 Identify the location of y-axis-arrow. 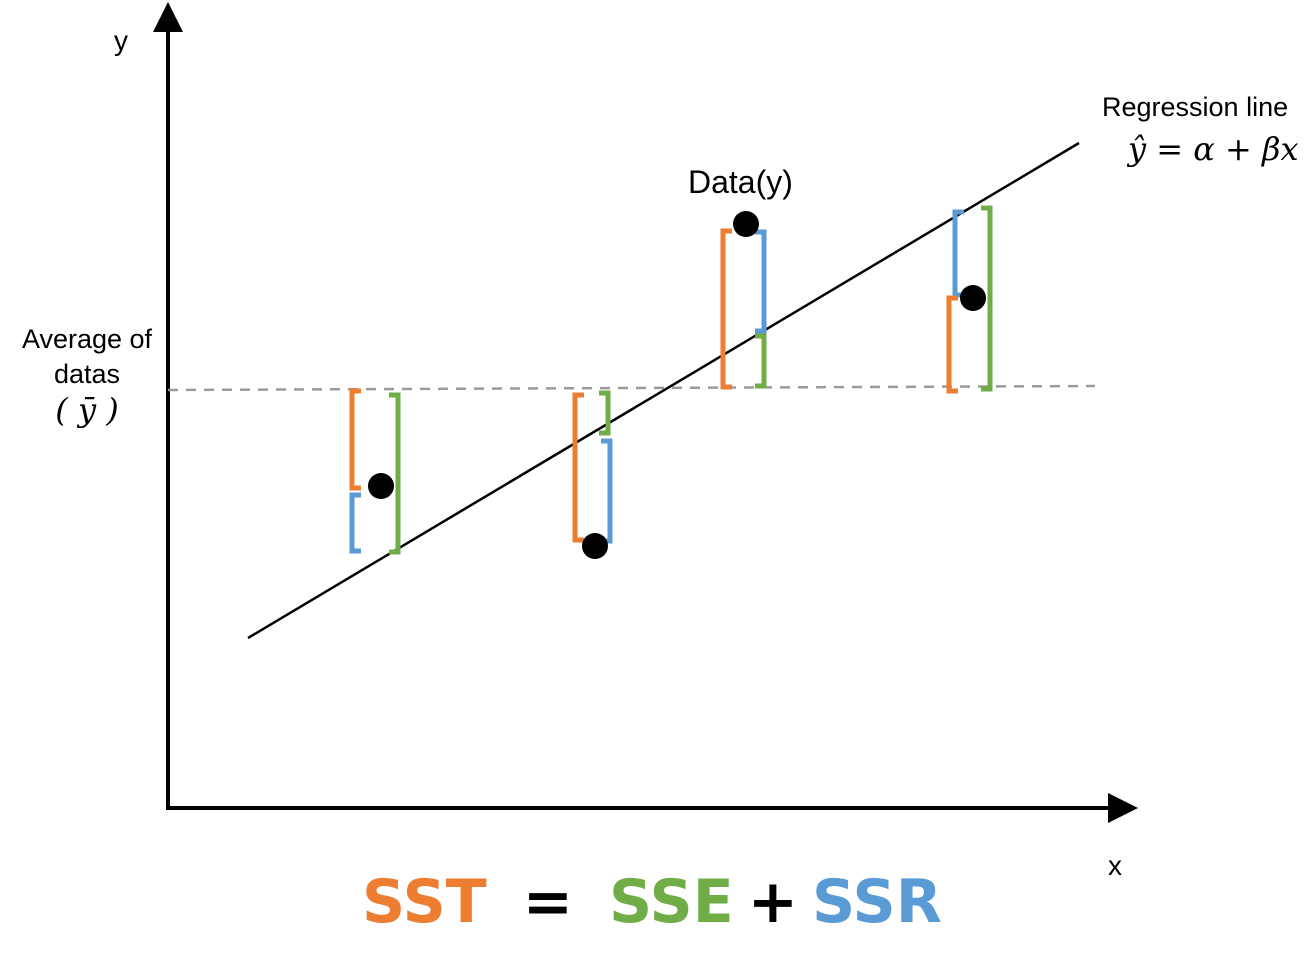
(168, 17).